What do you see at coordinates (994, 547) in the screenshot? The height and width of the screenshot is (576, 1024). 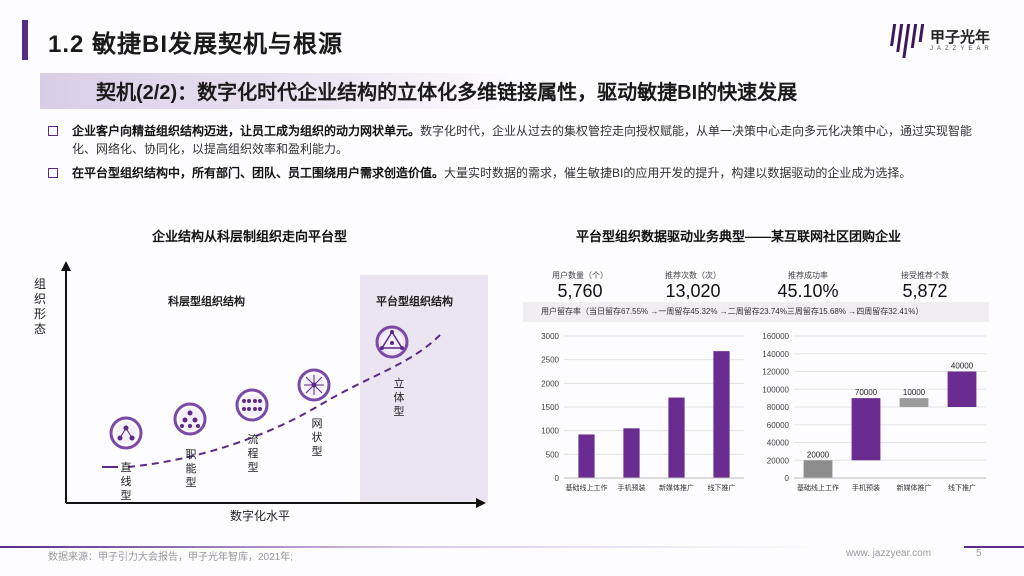 I see `footer-divider-right` at bounding box center [994, 547].